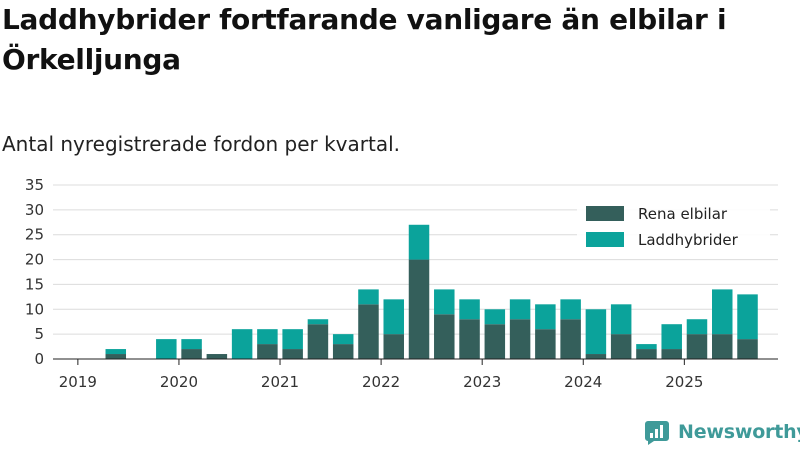  What do you see at coordinates (280, 382) in the screenshot?
I see `x-tick-label: 2021` at bounding box center [280, 382].